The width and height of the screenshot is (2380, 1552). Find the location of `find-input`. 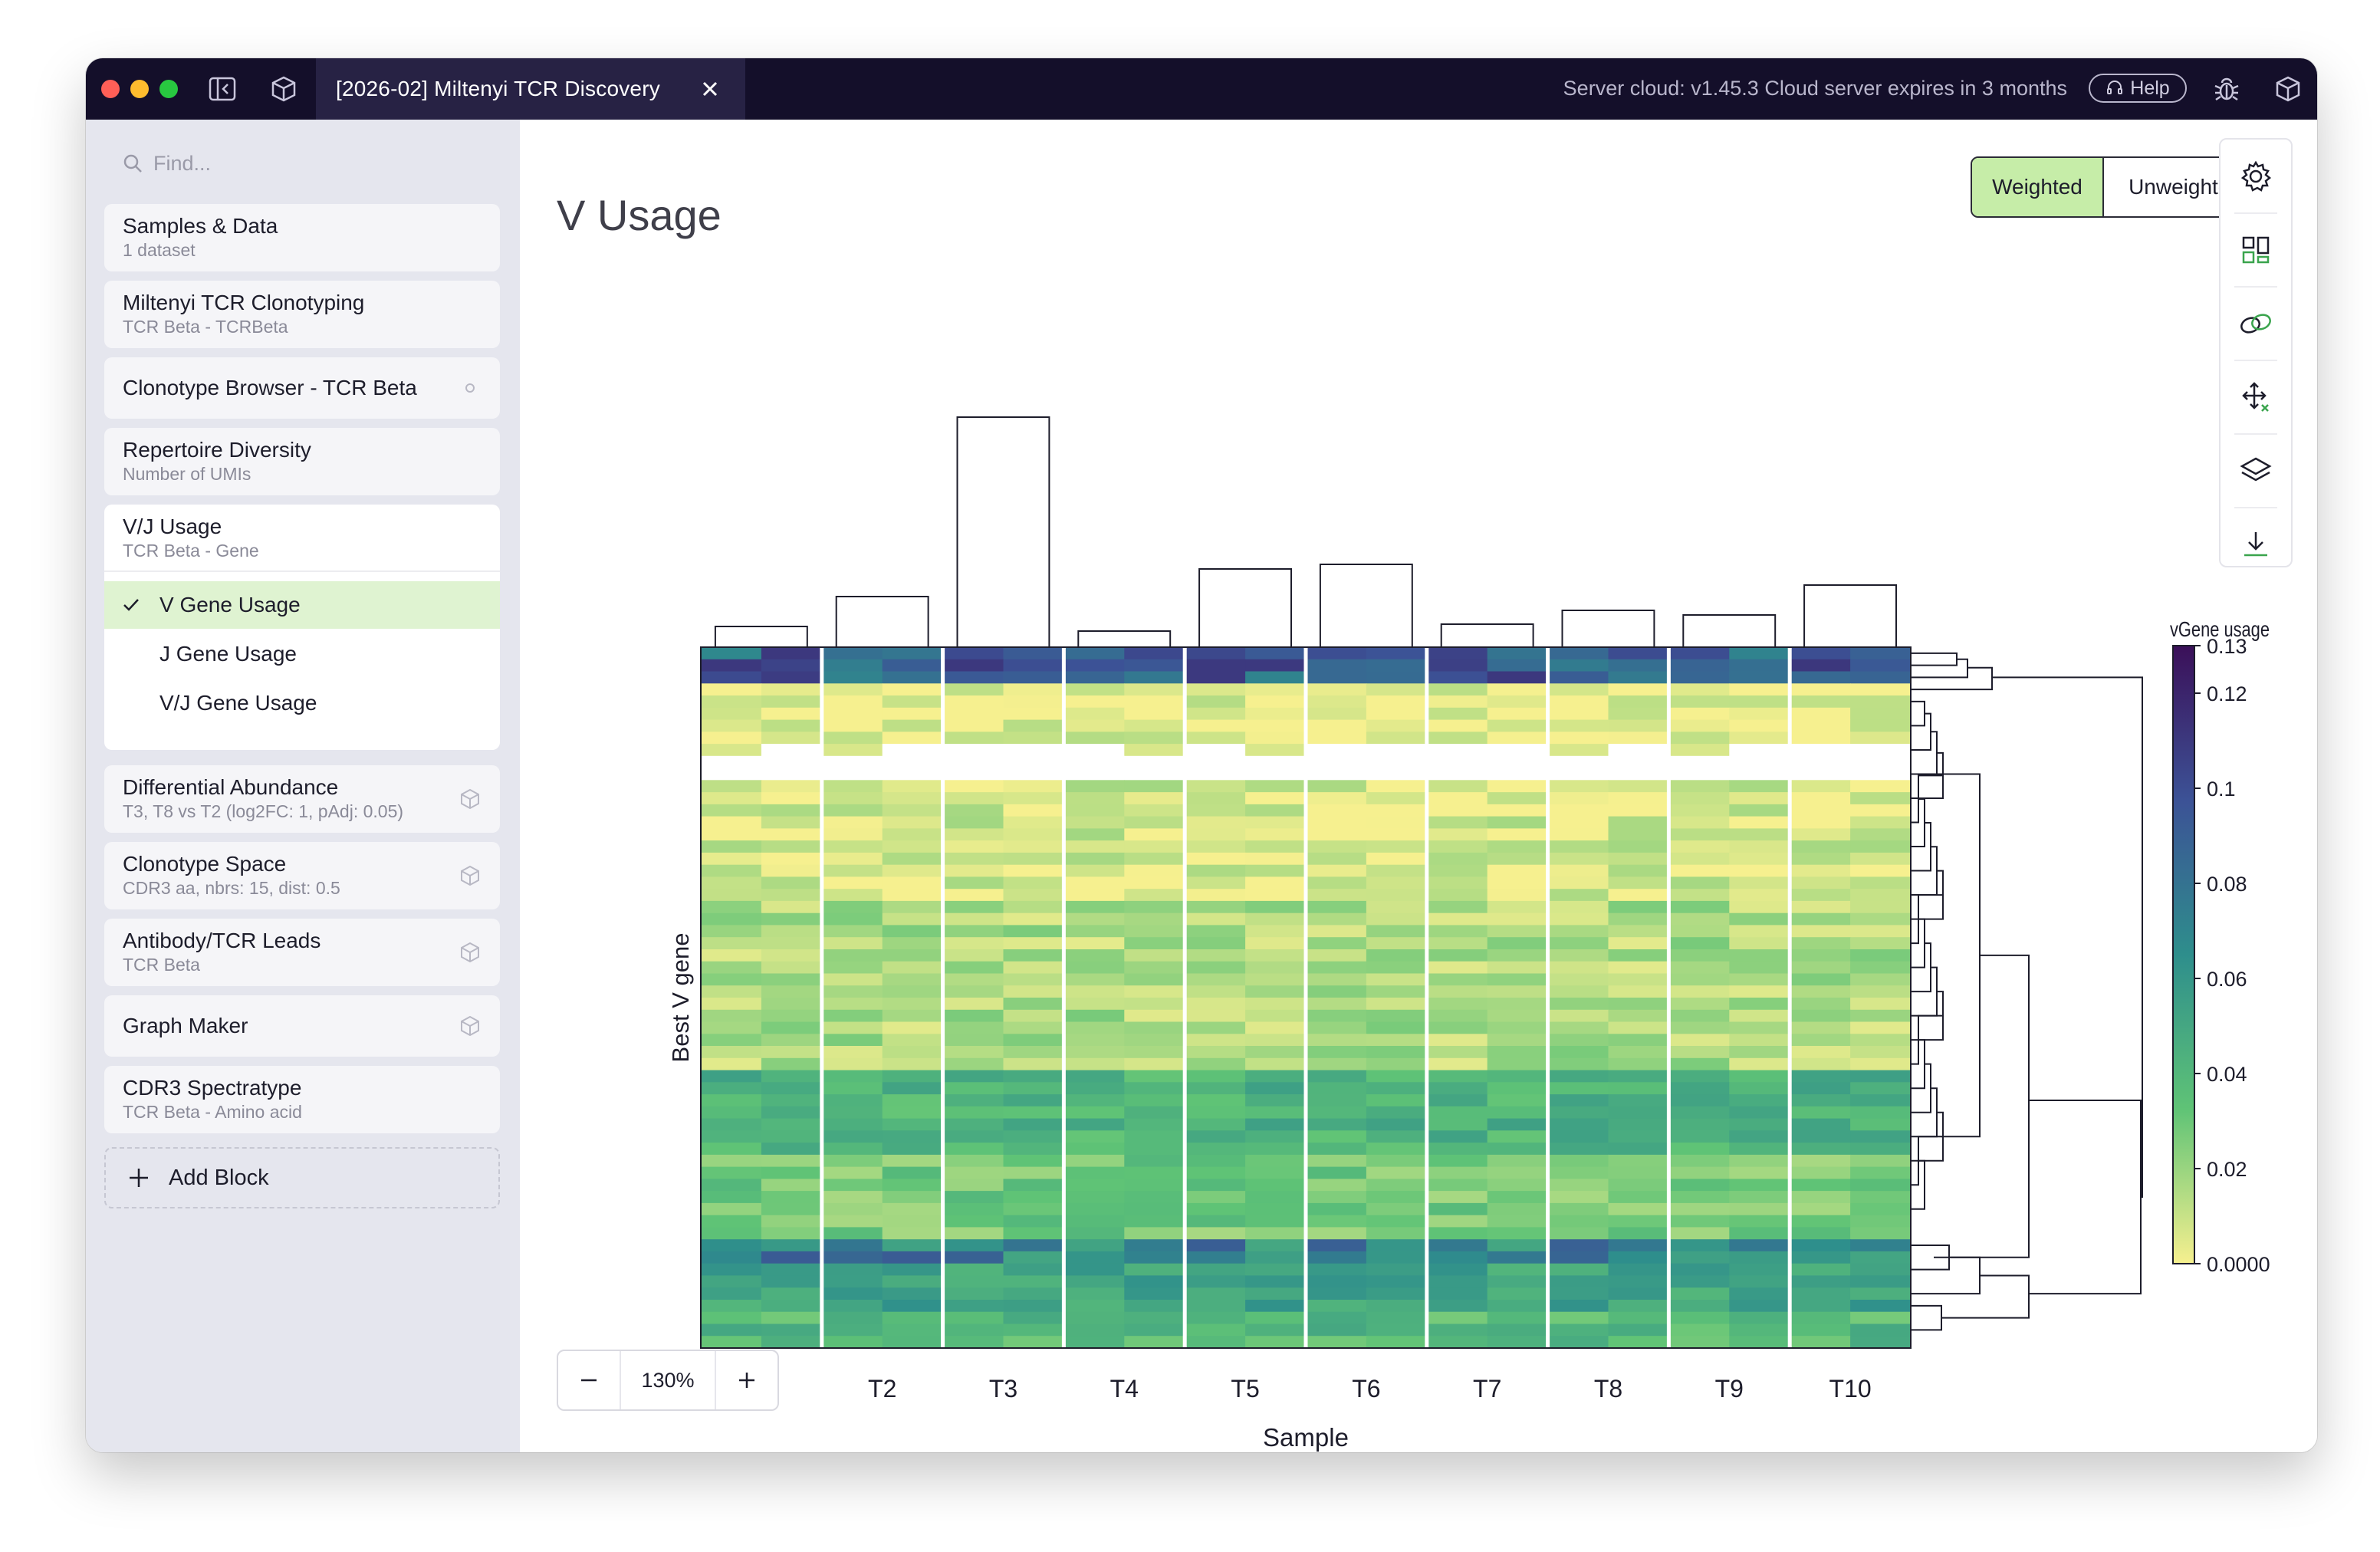

find-input is located at coordinates (299, 163).